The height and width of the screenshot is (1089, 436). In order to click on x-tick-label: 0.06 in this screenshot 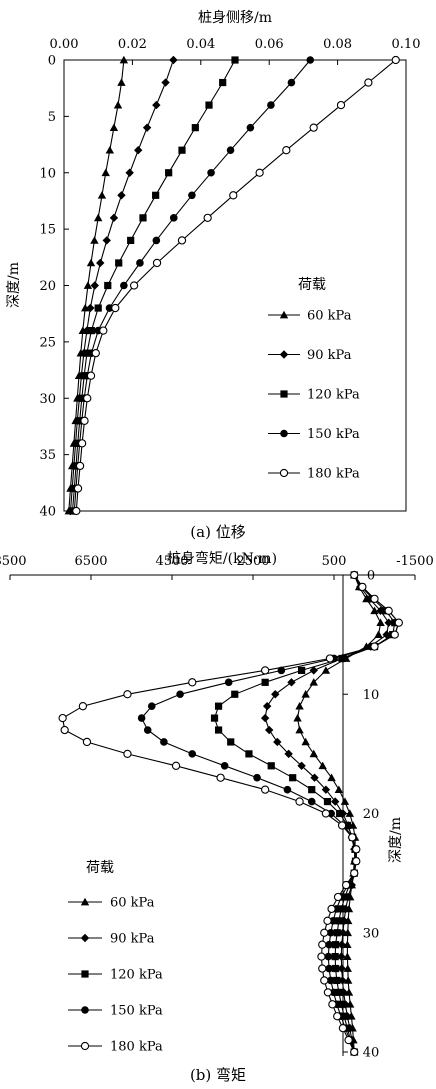, I will do `click(269, 44)`.